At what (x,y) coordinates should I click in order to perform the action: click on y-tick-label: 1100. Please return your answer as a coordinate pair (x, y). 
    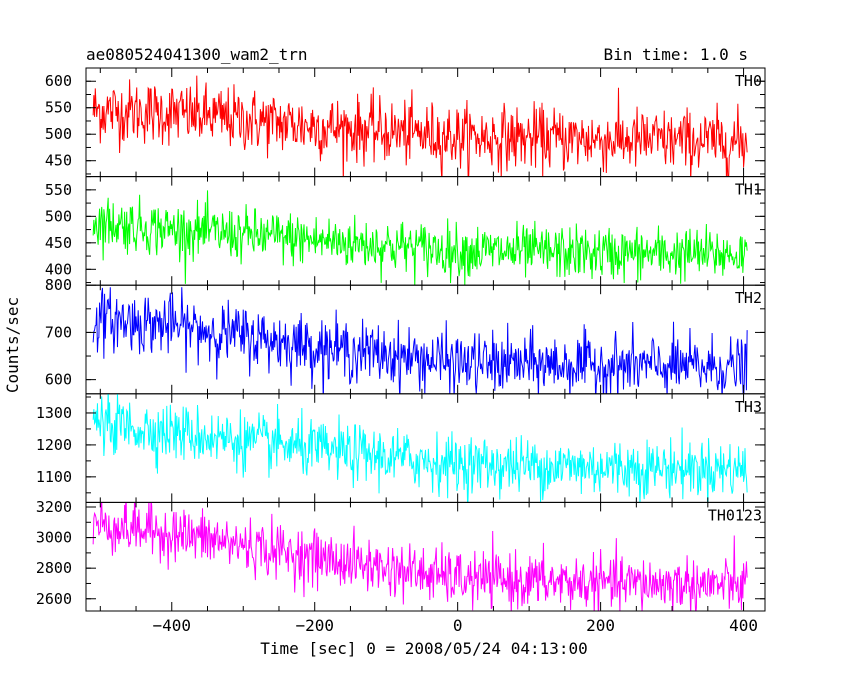
    Looking at the image, I should click on (54, 477).